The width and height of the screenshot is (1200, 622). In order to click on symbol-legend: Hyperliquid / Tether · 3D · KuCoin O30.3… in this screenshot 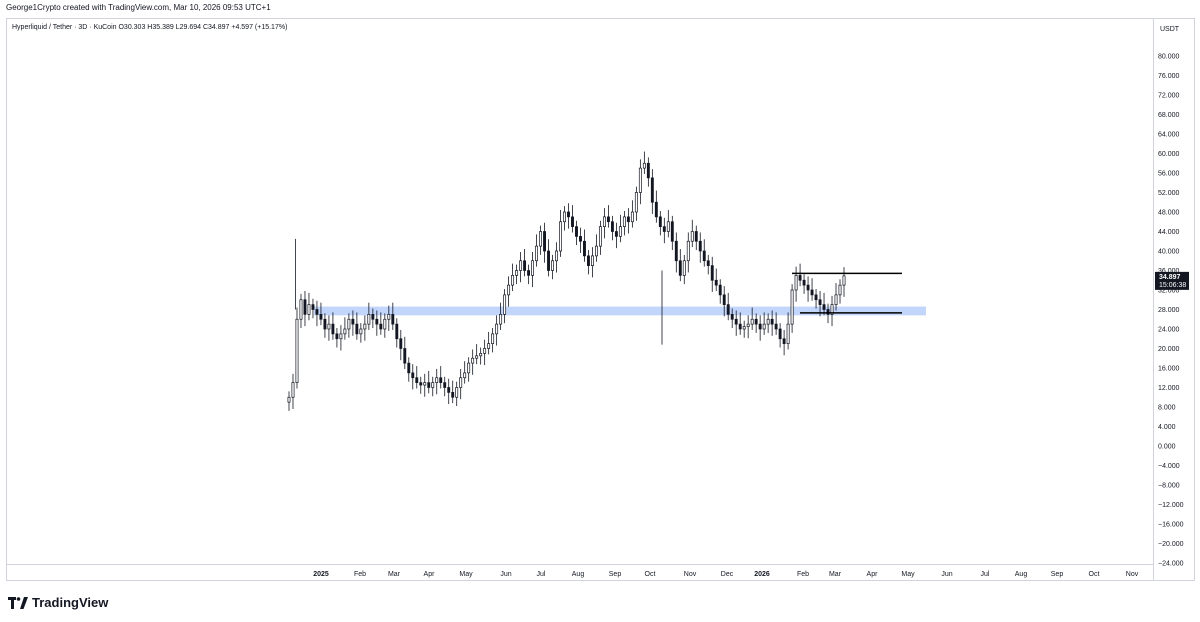, I will do `click(149, 27)`.